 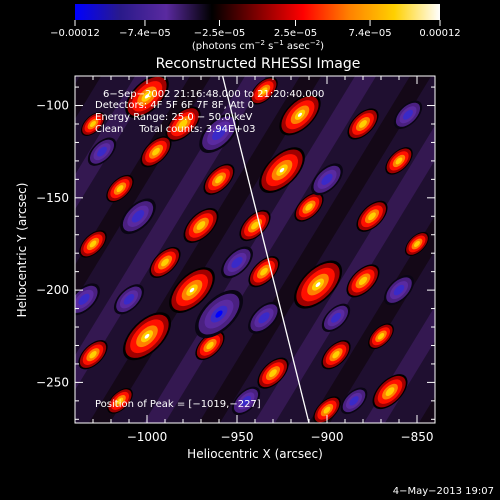 I want to click on y-tick-label: −250, so click(x=52, y=382).